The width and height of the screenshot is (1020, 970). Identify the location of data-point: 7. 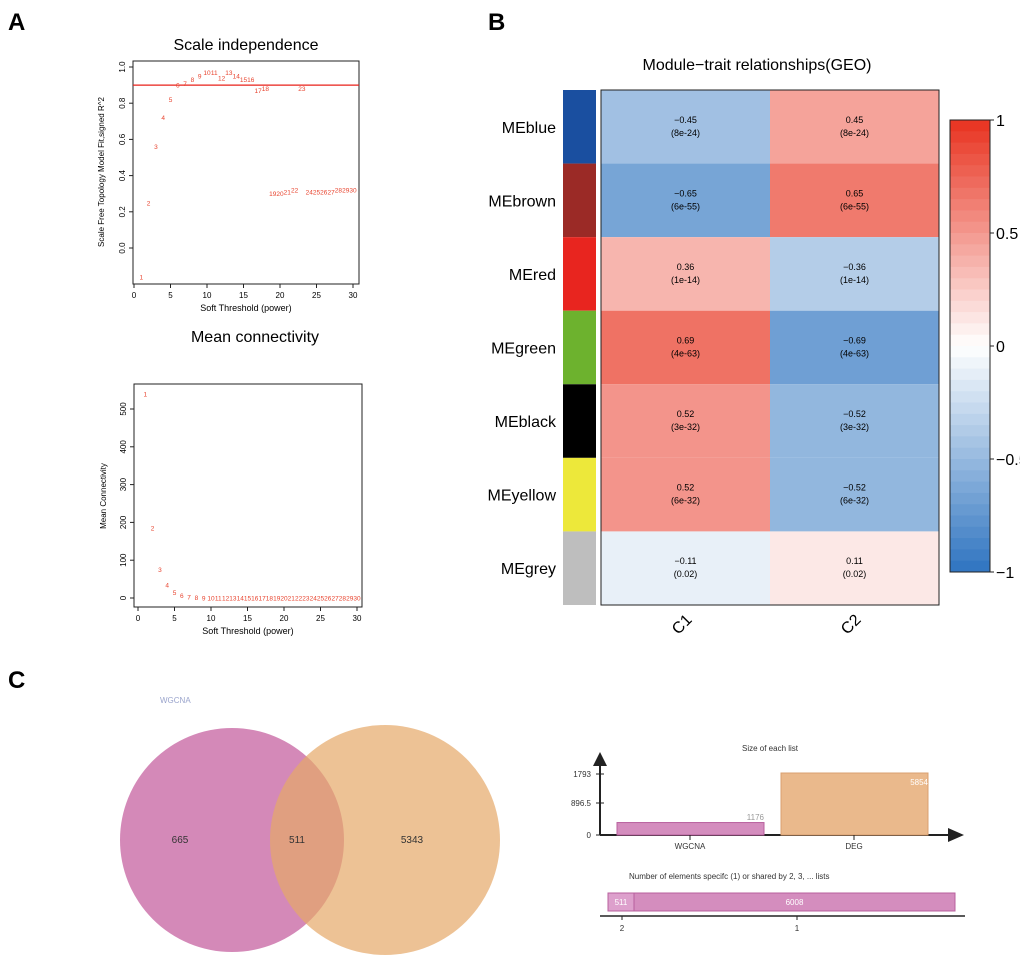
(185, 84).